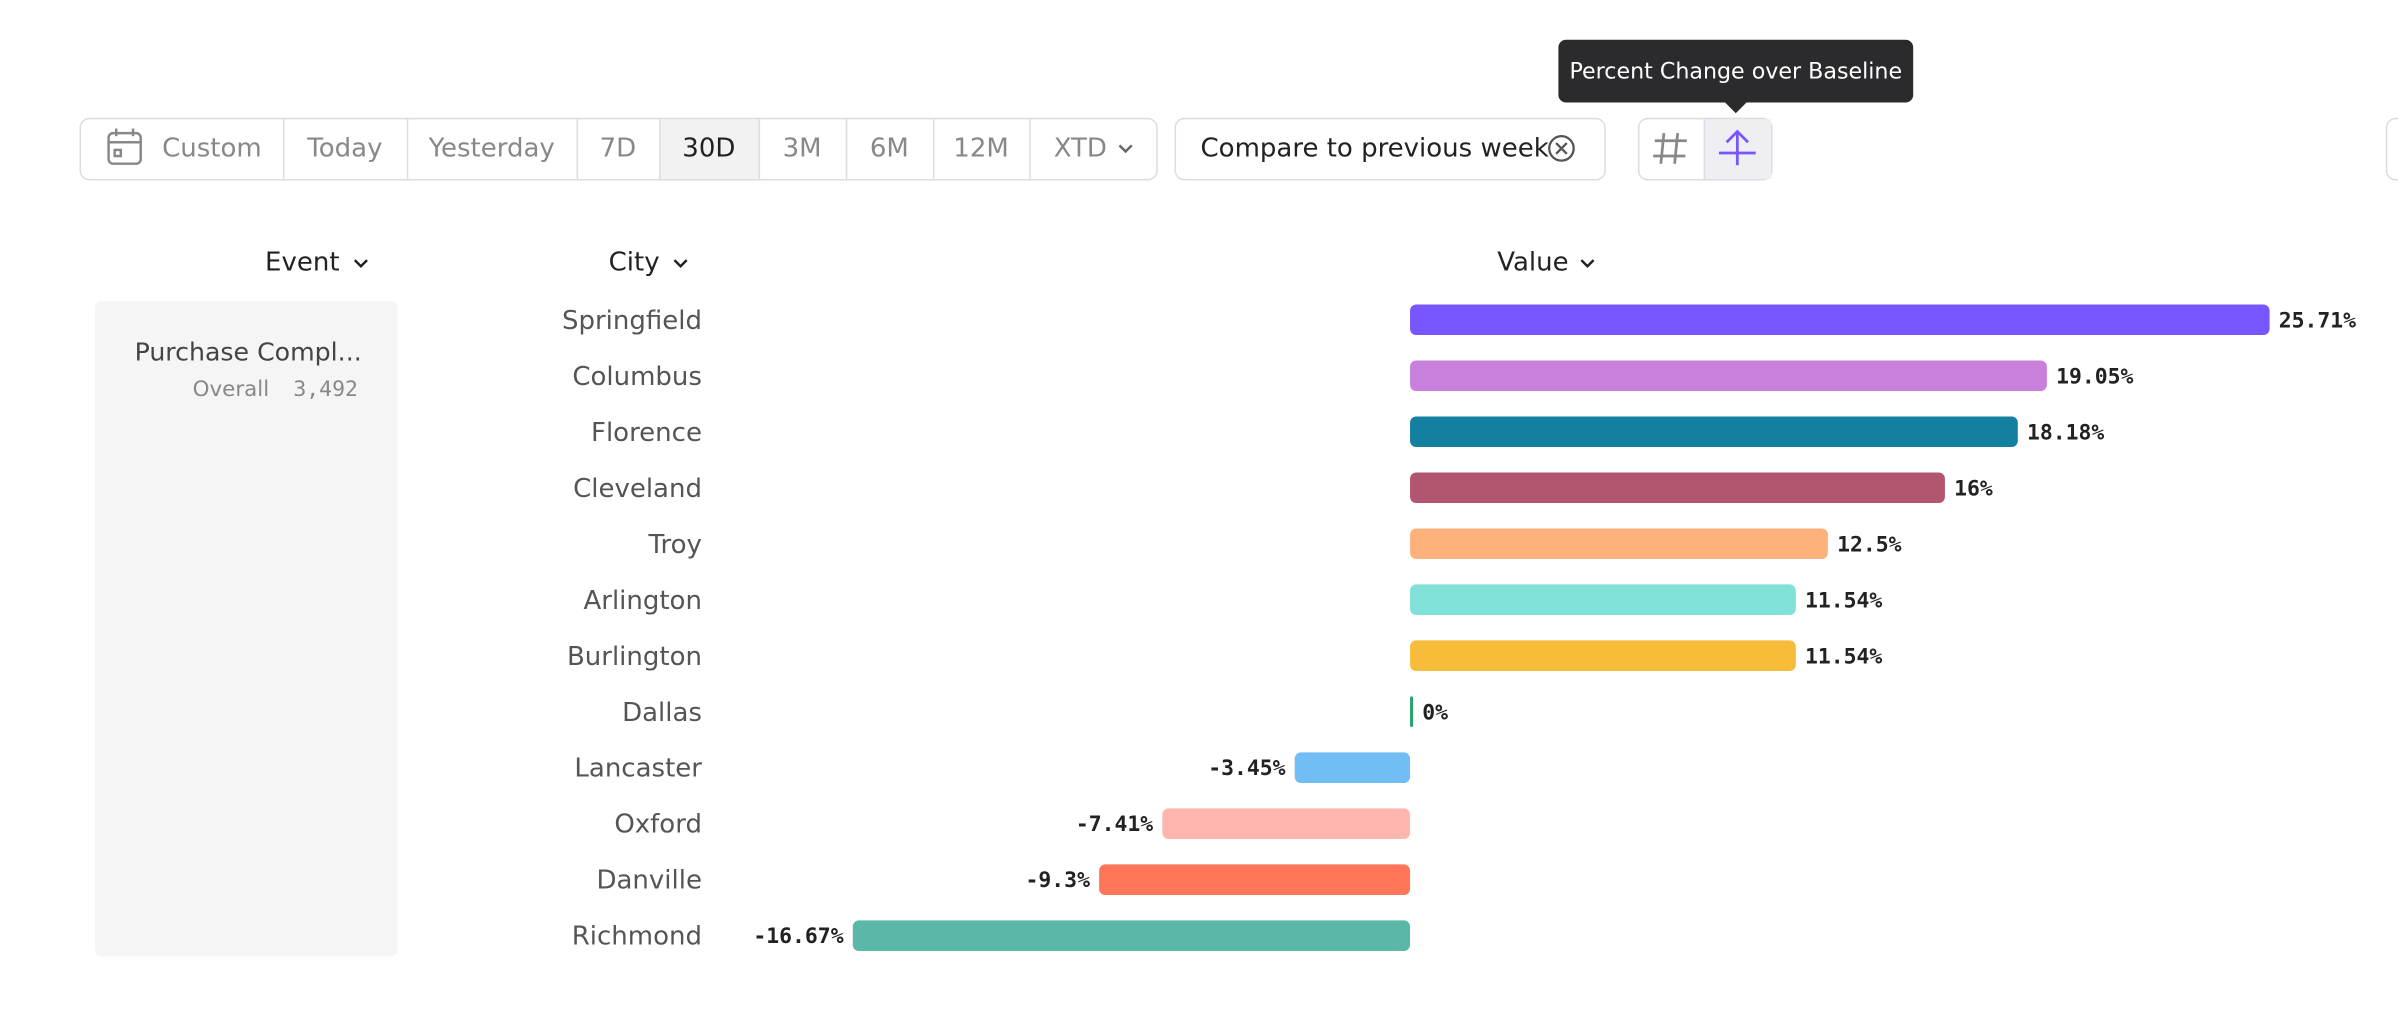  What do you see at coordinates (1973, 488) in the screenshot?
I see `value-label: 16%` at bounding box center [1973, 488].